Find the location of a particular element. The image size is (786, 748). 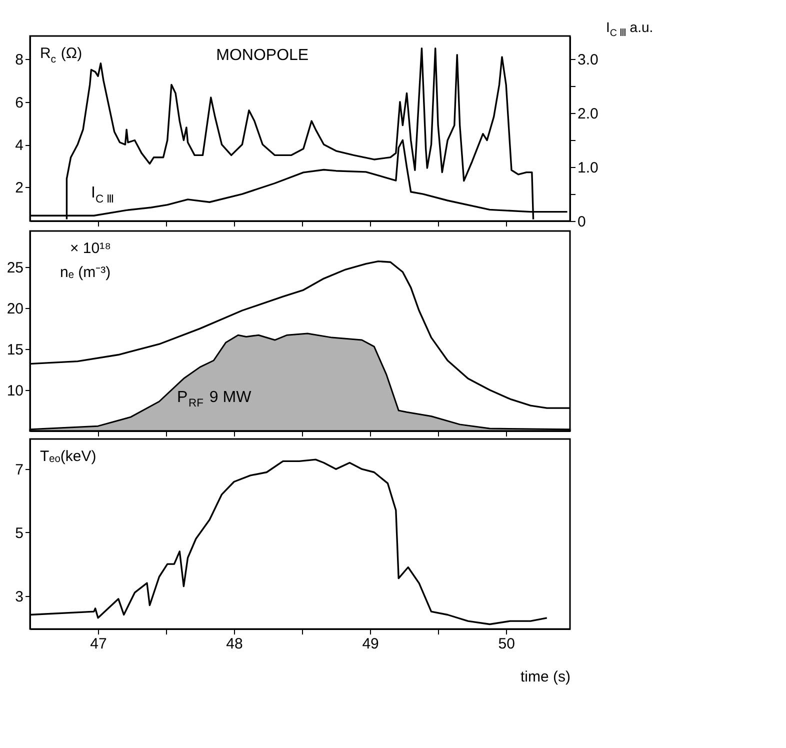

y-tick-label: 7 is located at coordinates (19, 470).